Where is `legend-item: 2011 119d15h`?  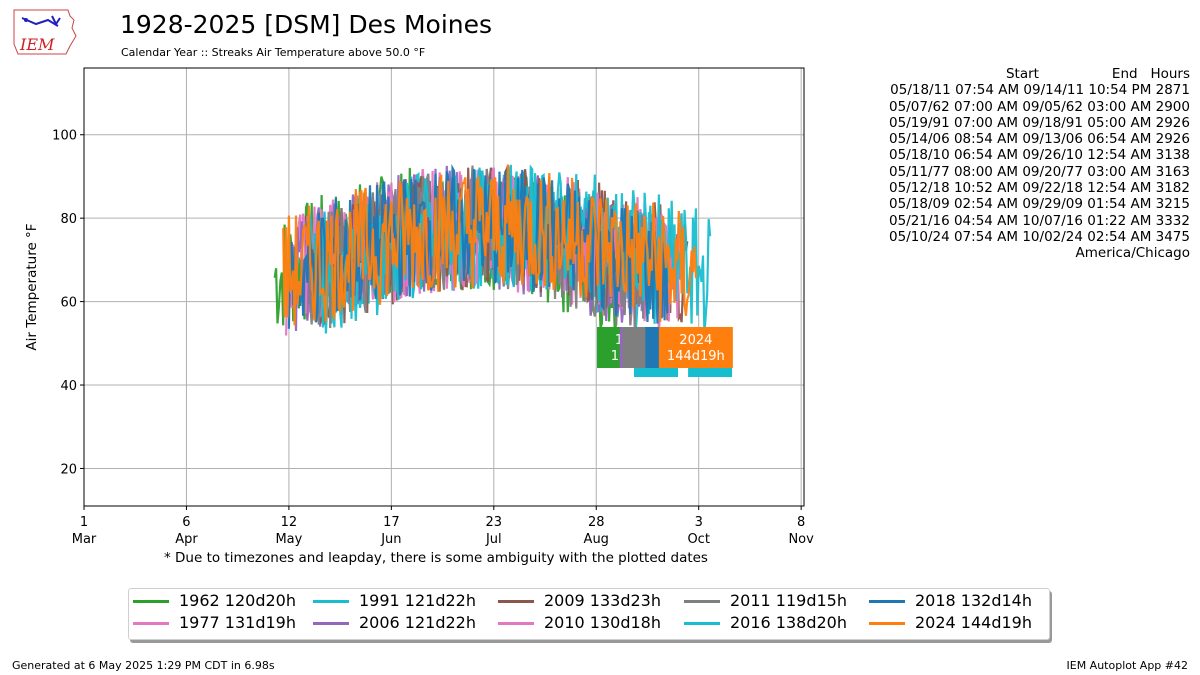 legend-item: 2011 119d15h is located at coordinates (765, 600).